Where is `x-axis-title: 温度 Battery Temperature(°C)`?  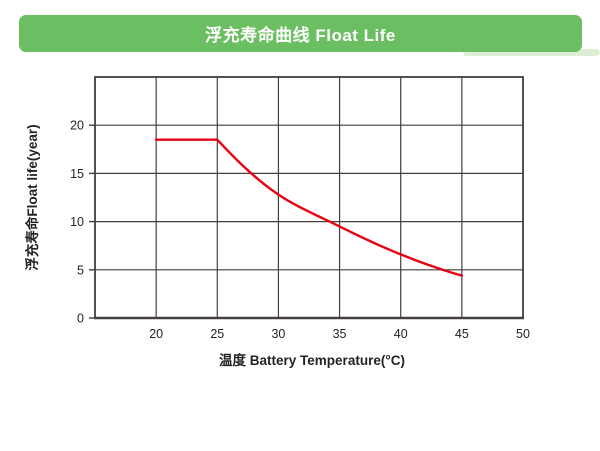 x-axis-title: 温度 Battery Temperature(°C) is located at coordinates (312, 360).